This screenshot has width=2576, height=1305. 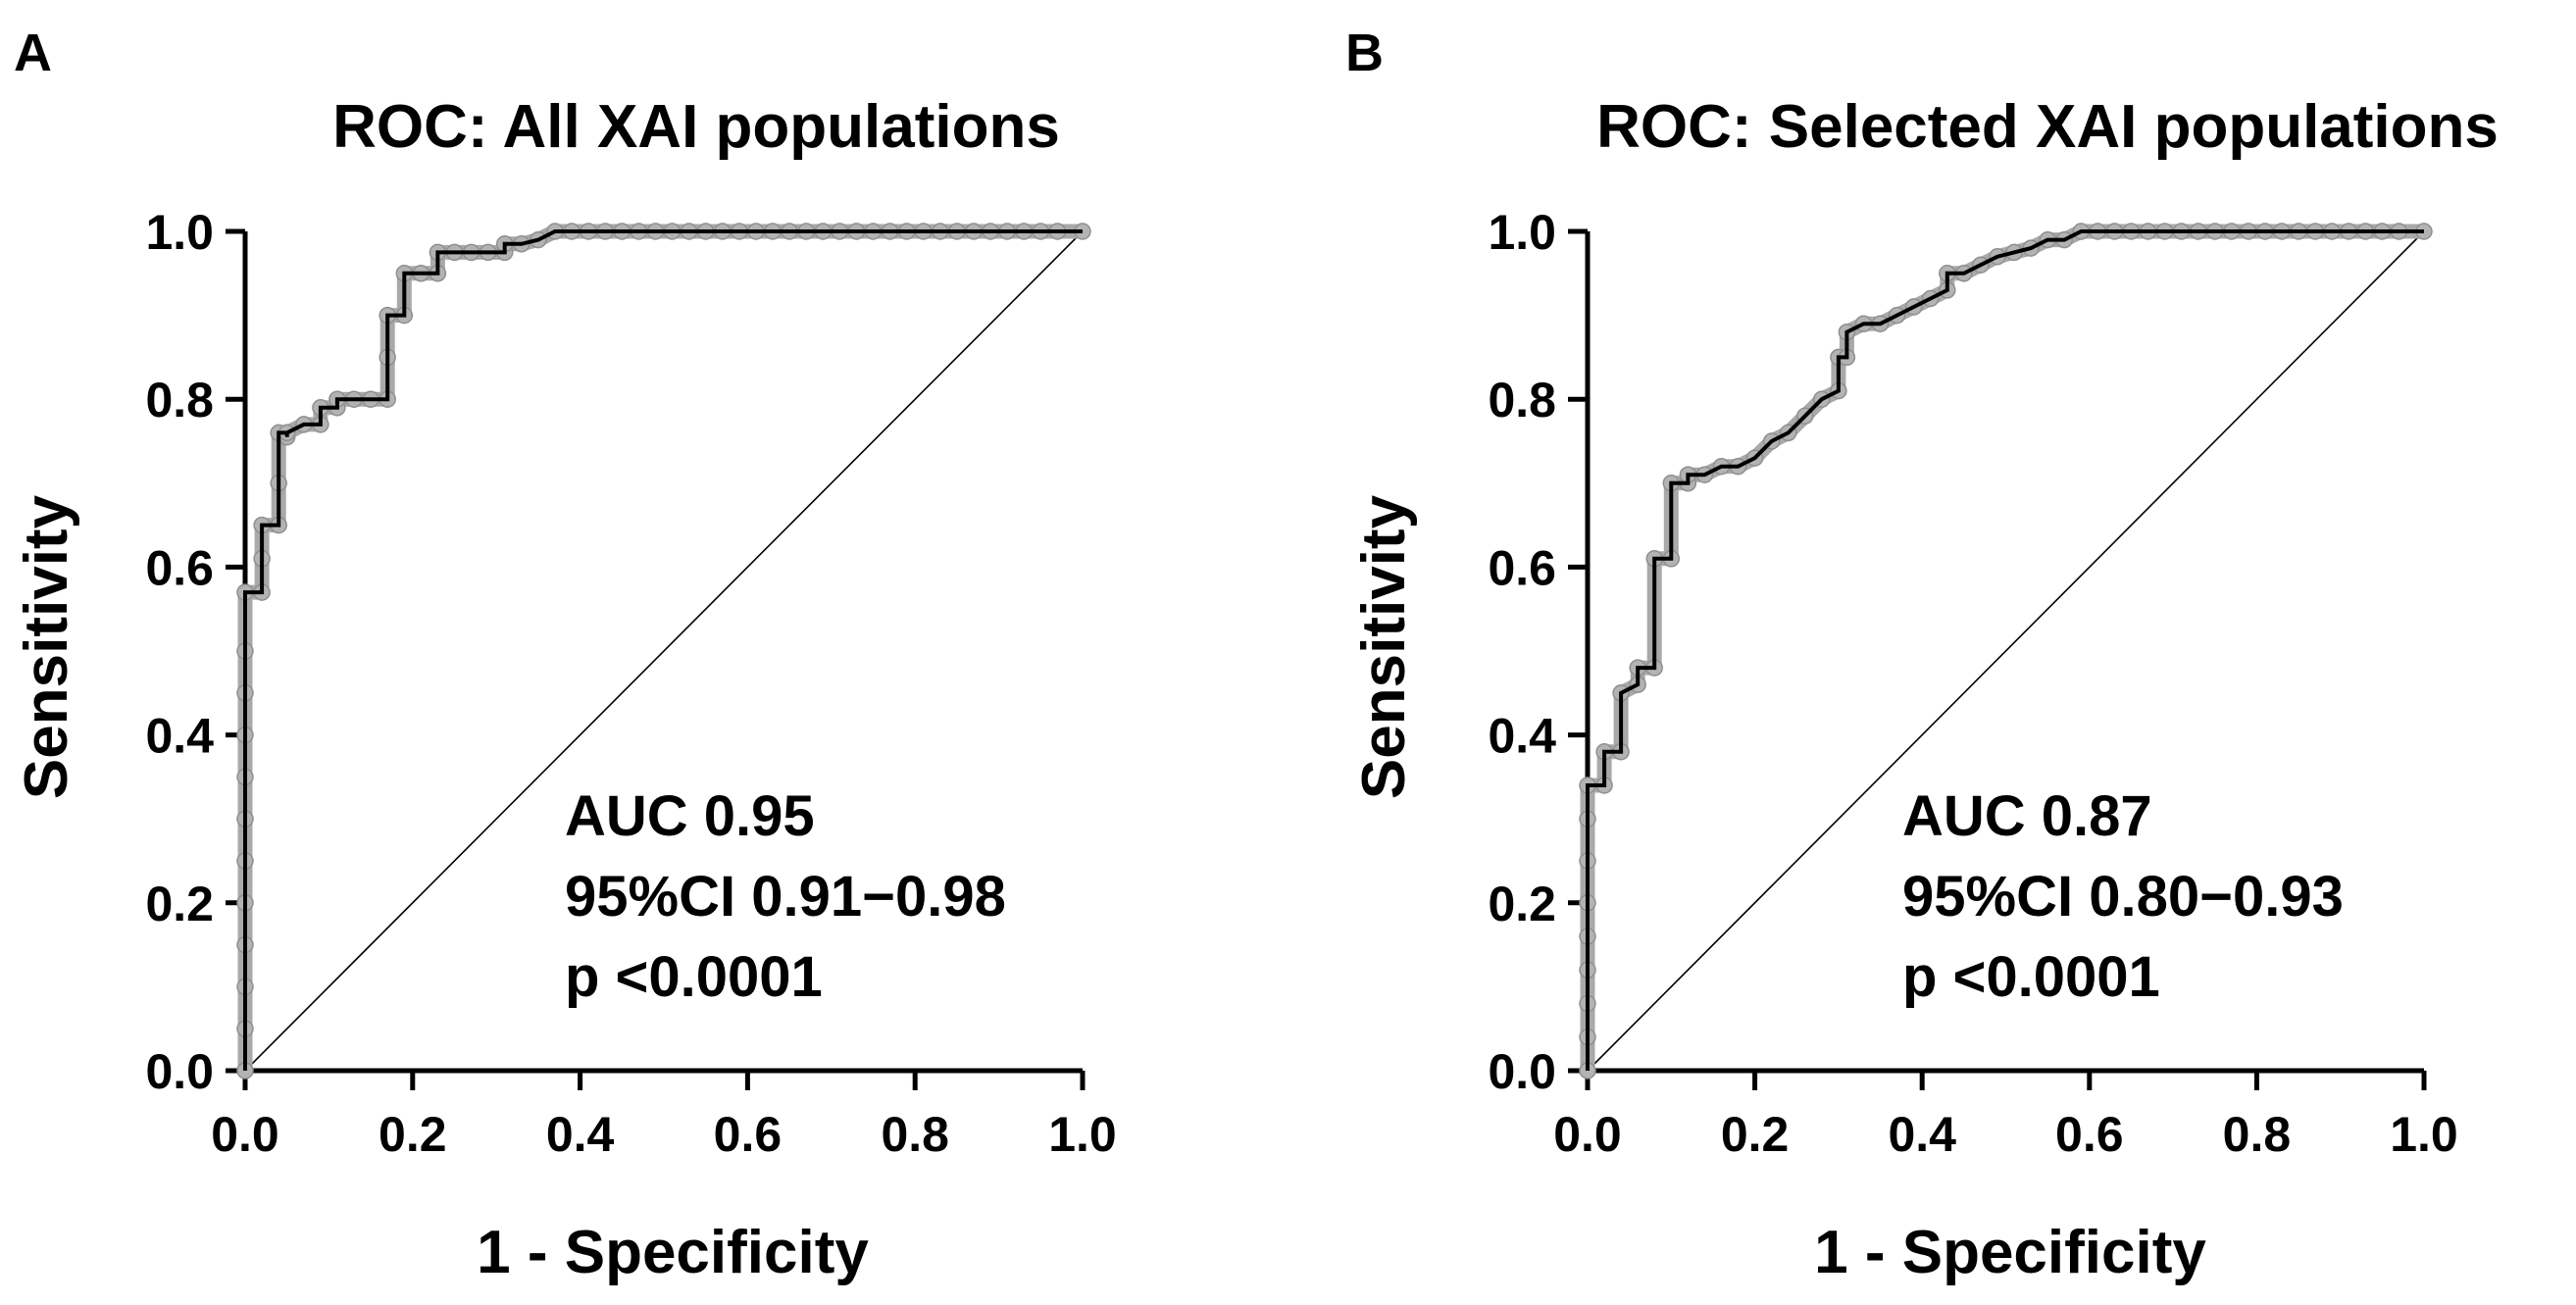 I want to click on panel-a-x-tick-label: 0.0, so click(x=245, y=1134).